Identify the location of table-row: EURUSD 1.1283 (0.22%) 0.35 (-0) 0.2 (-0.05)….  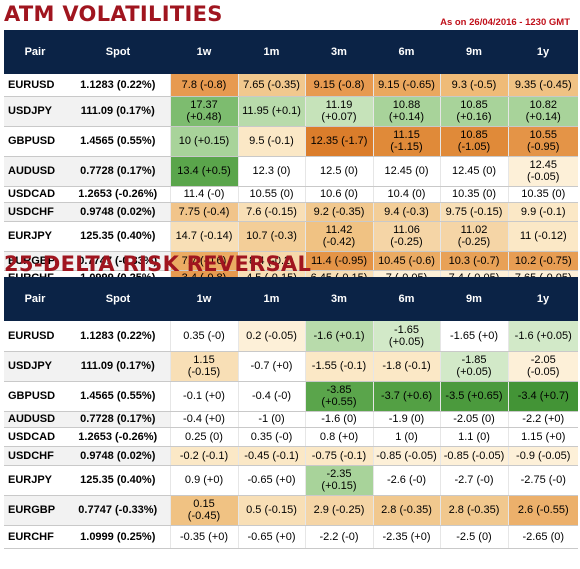
(291, 336).